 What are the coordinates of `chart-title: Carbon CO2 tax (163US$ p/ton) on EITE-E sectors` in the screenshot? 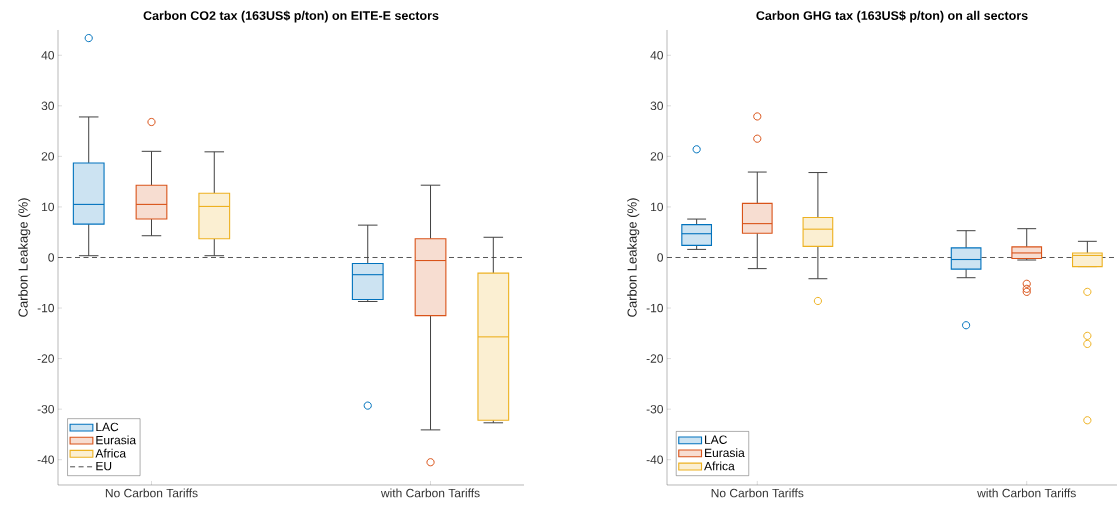 It's located at (291, 16).